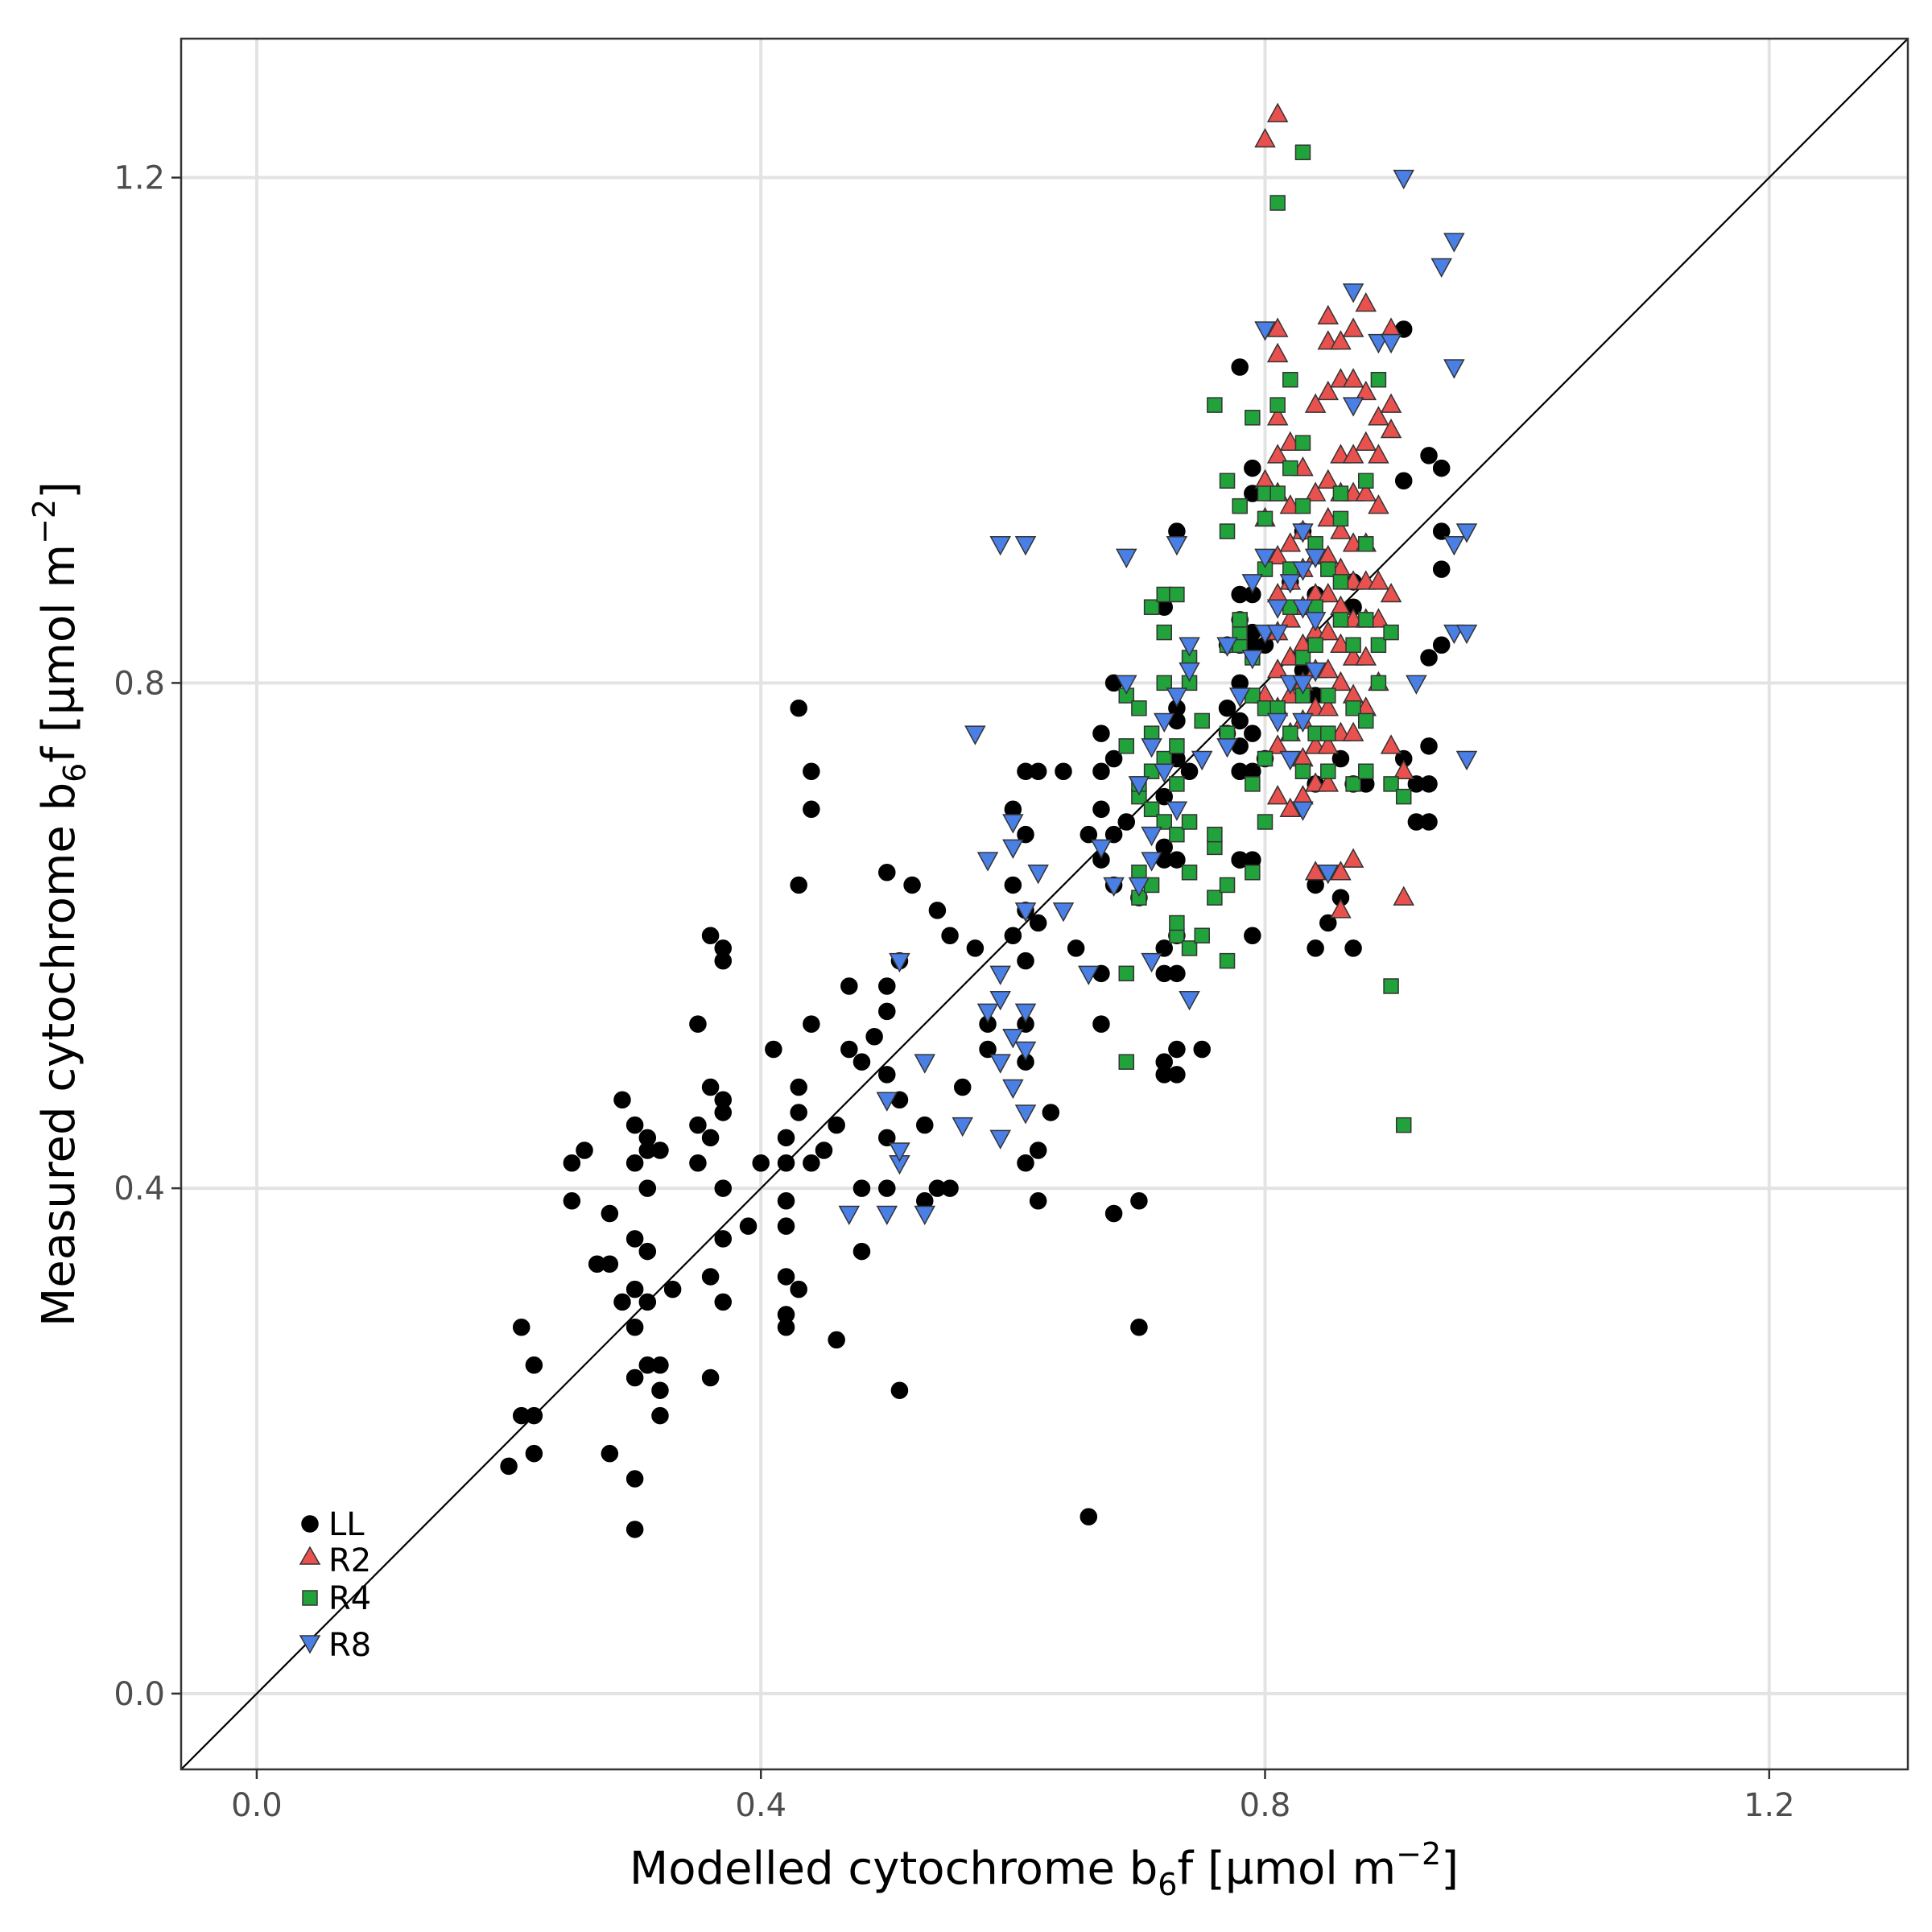 The height and width of the screenshot is (1932, 1932). Describe the element at coordinates (139, 178) in the screenshot. I see `y-tick-label-3: 1.2` at that location.